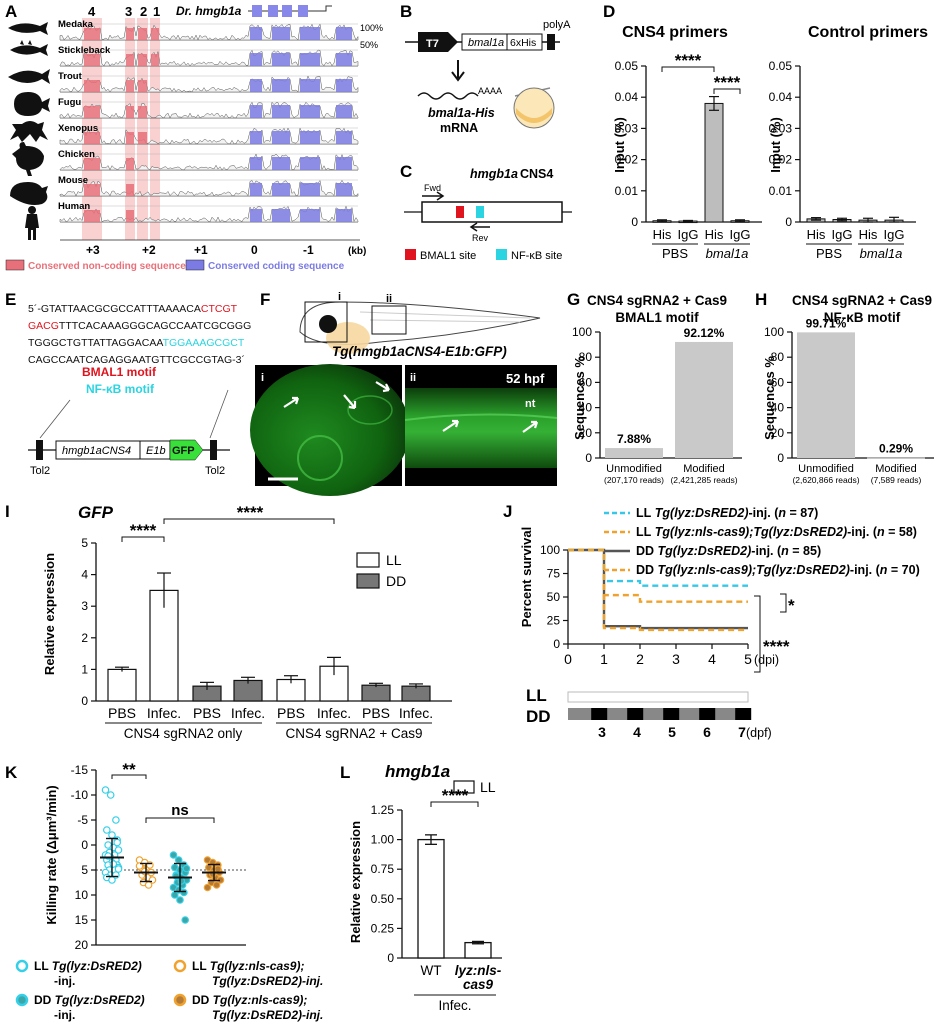 The height and width of the screenshot is (1024, 952). What do you see at coordinates (32, 104) in the screenshot?
I see `fugu-icon` at bounding box center [32, 104].